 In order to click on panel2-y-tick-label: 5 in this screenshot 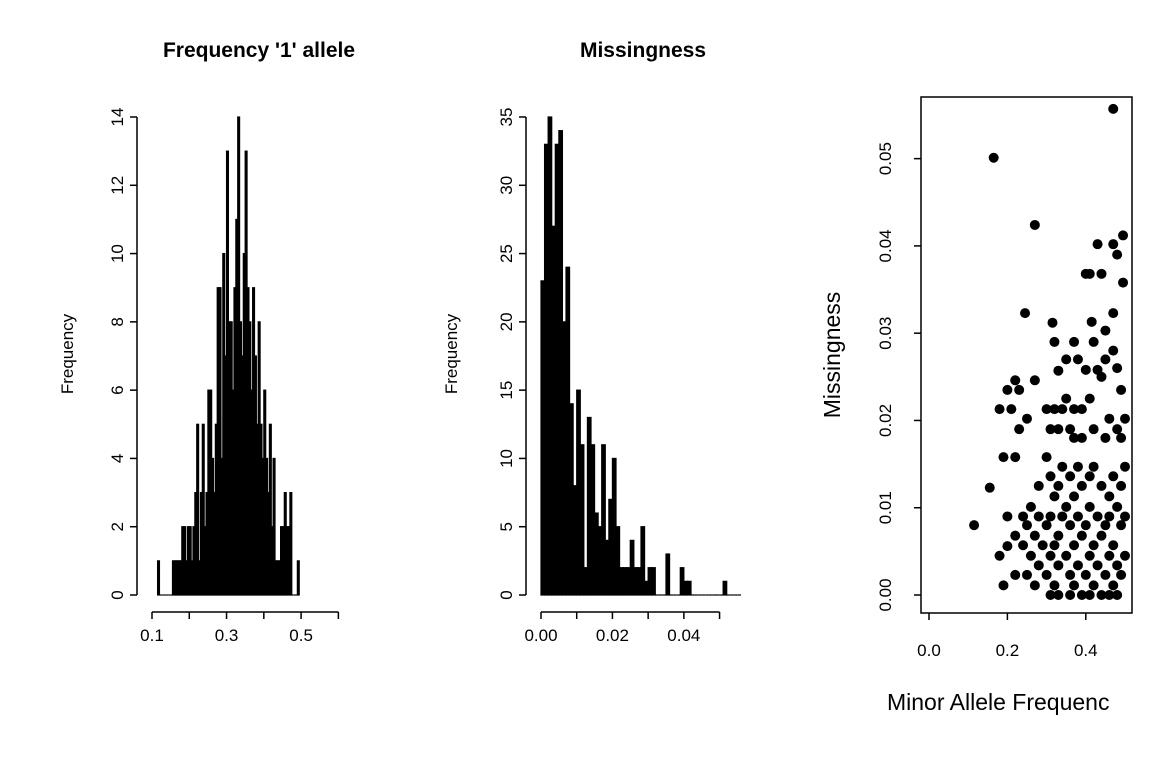, I will do `click(506, 526)`.